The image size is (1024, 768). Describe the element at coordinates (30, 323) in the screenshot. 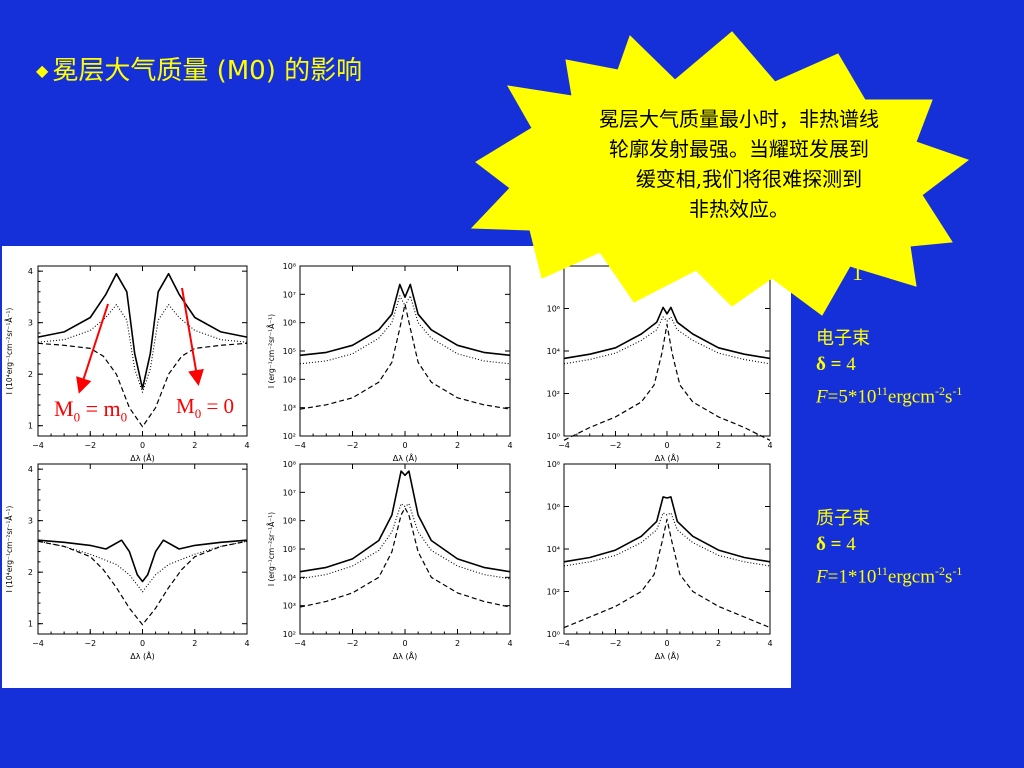

I see `y-tick-label: 3` at that location.